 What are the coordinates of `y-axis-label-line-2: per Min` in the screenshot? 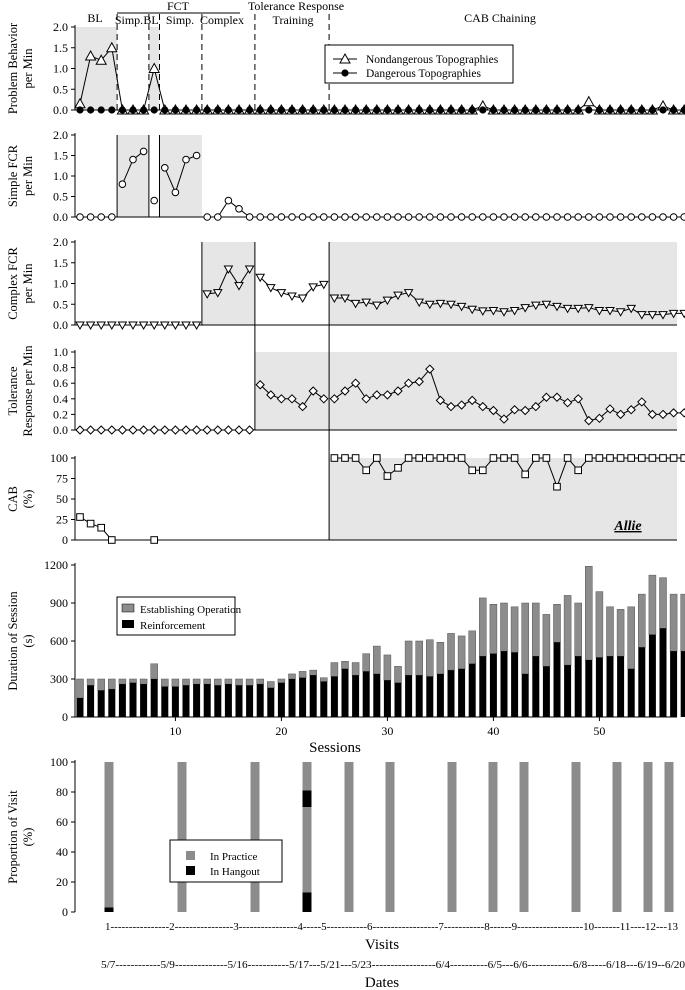 It's located at (28, 283).